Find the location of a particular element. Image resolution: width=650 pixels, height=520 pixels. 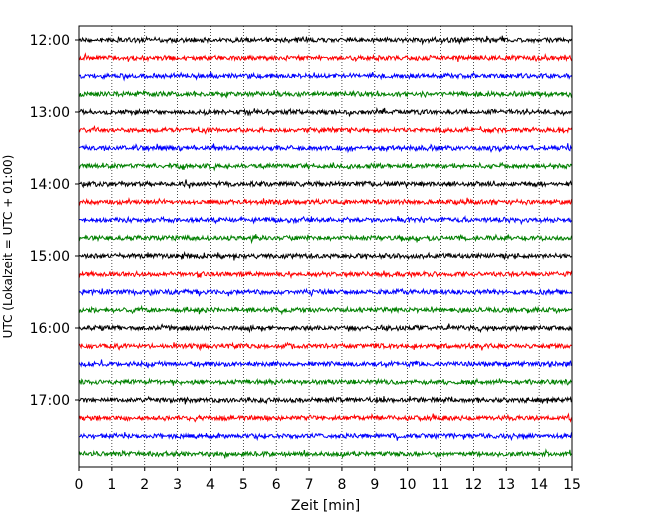

x-axis-ticks: 0 1 2 3 4 5 6 7 8 9 10 11 12 13 14 15 is located at coordinates (328, 480).